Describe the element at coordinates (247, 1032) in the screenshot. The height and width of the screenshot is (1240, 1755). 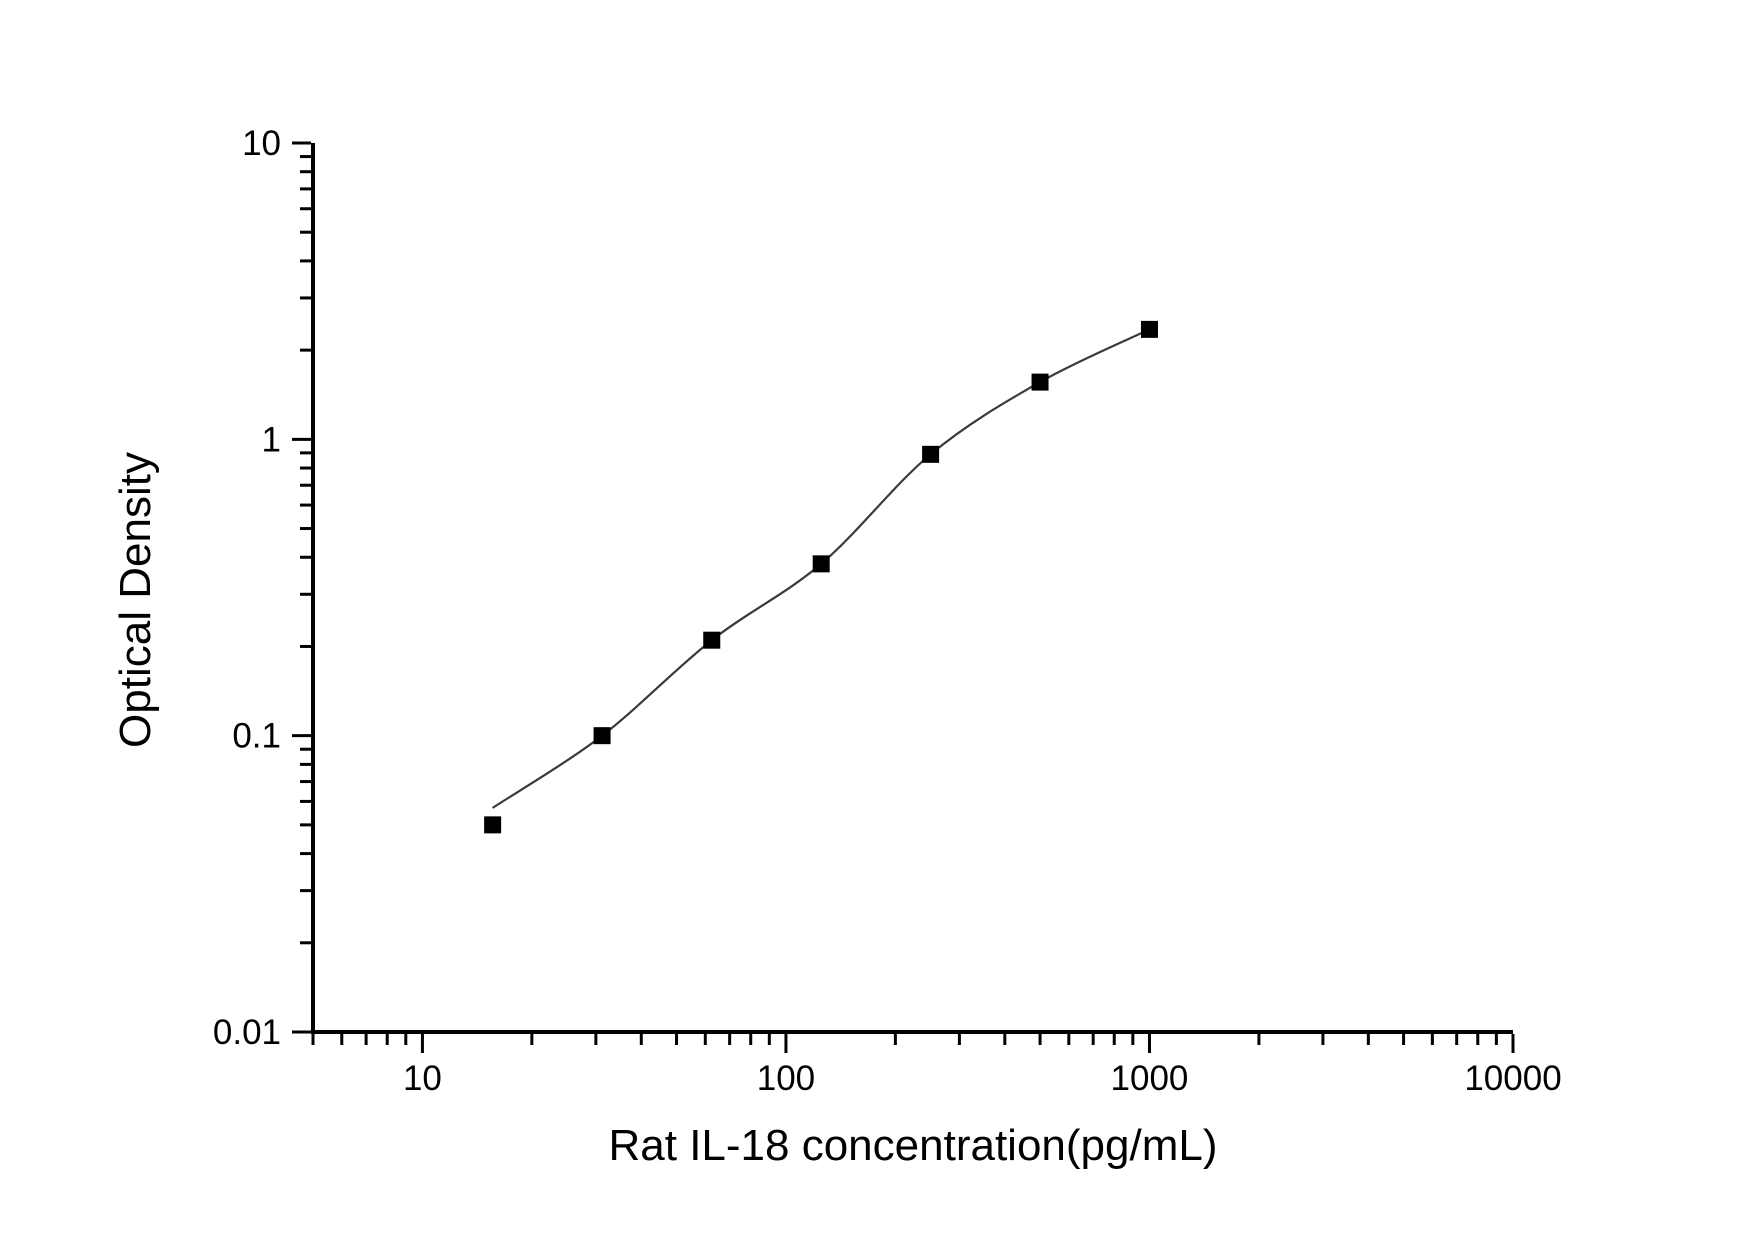
I see `y-tick-label: 0.01` at that location.